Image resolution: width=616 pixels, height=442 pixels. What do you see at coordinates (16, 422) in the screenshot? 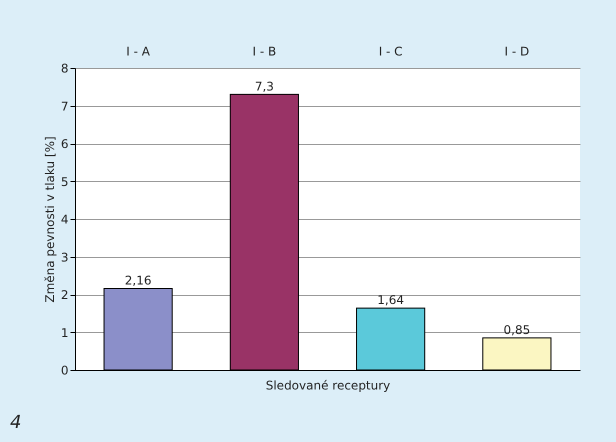
I see `text: 4` at bounding box center [16, 422].